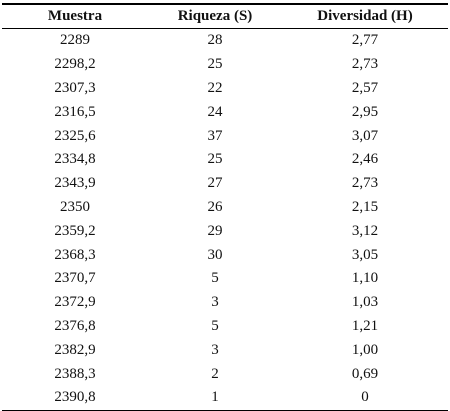  Describe the element at coordinates (365, 230) in the screenshot. I see `table-cell: 3,12` at that location.